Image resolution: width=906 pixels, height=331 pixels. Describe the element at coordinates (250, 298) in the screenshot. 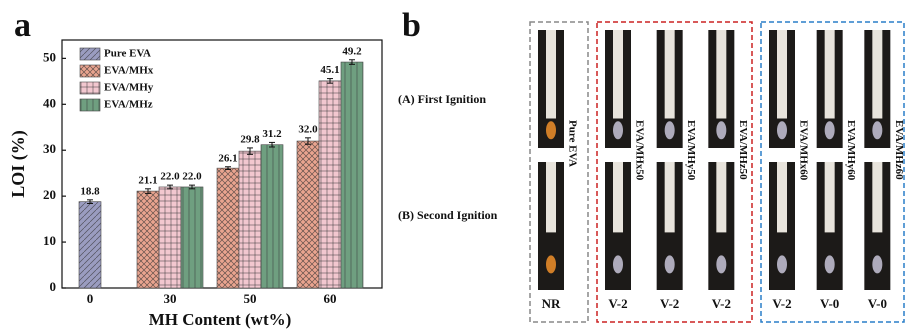

I see `x-tick-label: 50` at that location.